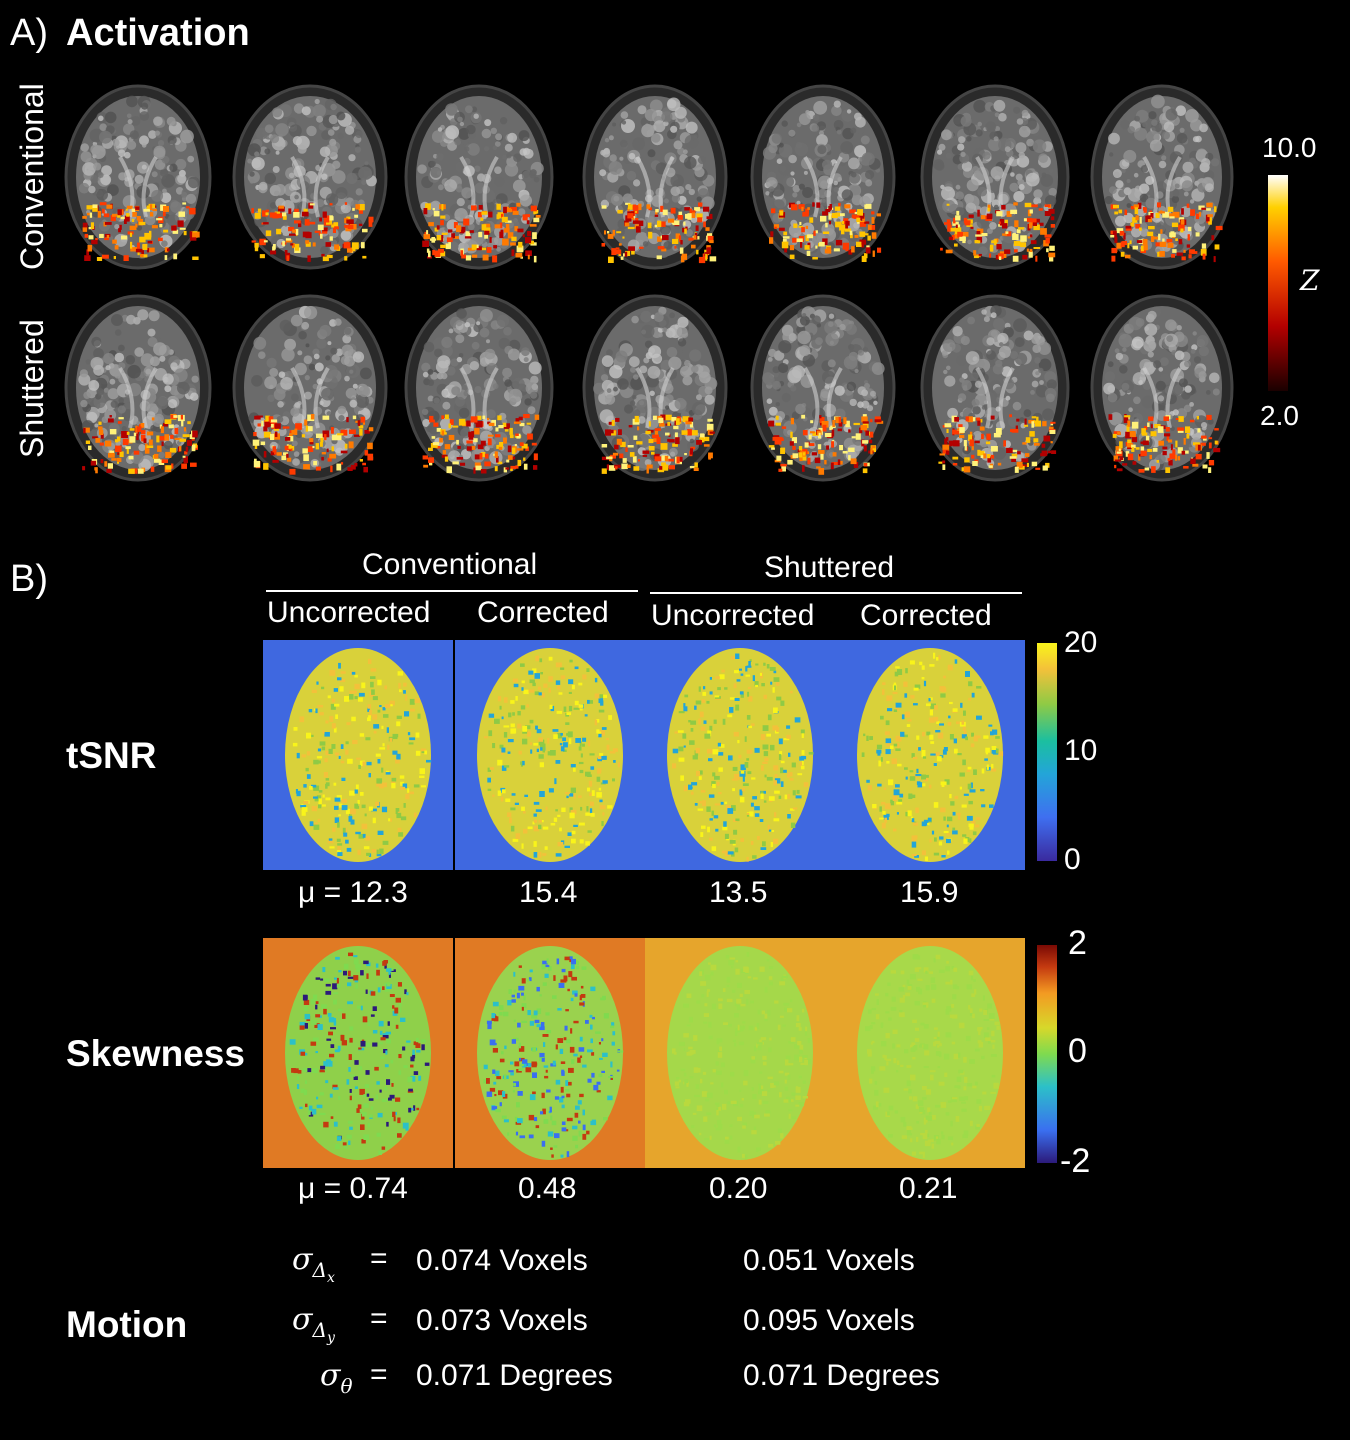 The width and height of the screenshot is (1350, 1440). I want to click on group-rule-conventional, so click(452, 591).